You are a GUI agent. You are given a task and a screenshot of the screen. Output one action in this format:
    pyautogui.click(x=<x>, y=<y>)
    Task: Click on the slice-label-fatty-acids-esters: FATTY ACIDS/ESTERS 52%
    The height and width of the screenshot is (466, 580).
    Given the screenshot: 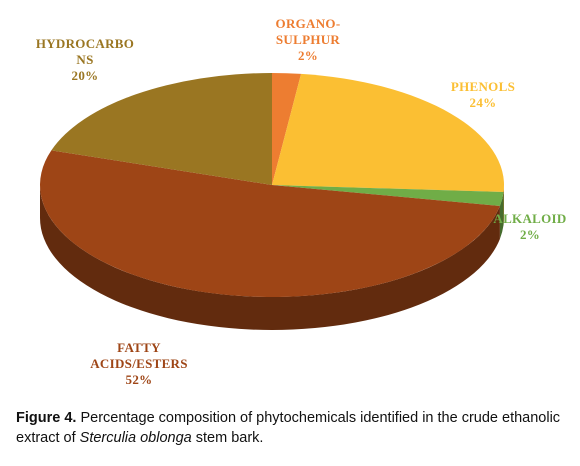 What is the action you would take?
    pyautogui.click(x=139, y=363)
    